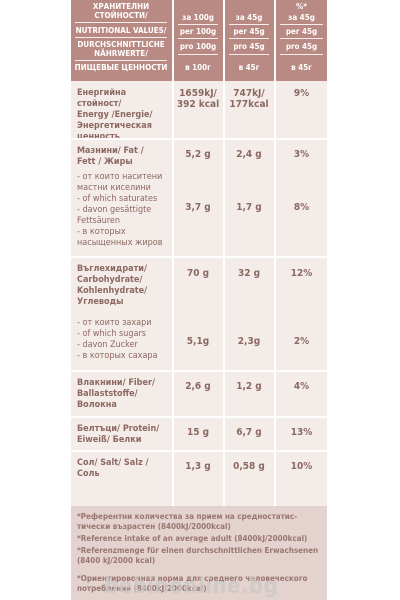 This screenshot has width=400, height=600. What do you see at coordinates (117, 356) in the screenshot?
I see `label-line: - в которых сахара` at bounding box center [117, 356].